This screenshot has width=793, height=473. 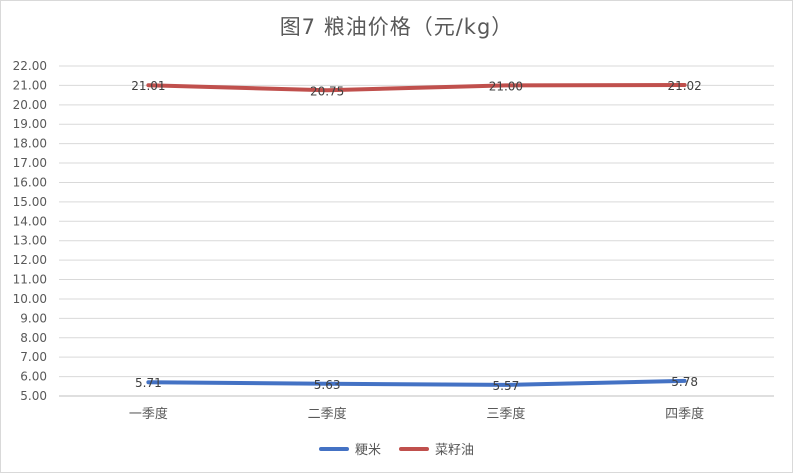 What do you see at coordinates (33, 377) in the screenshot?
I see `y-tick-label: 6.00` at bounding box center [33, 377].